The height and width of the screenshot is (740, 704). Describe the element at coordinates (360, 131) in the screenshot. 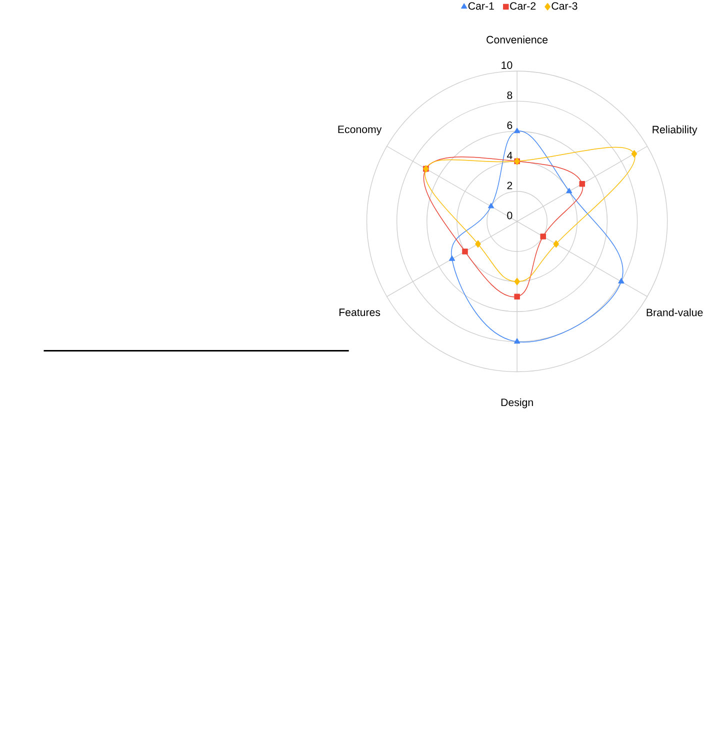

I see `spoke-label: Economy` at that location.